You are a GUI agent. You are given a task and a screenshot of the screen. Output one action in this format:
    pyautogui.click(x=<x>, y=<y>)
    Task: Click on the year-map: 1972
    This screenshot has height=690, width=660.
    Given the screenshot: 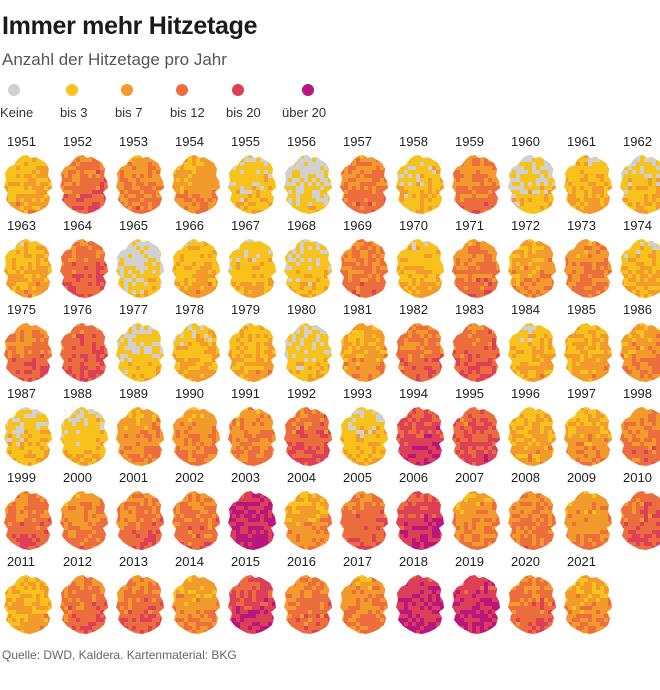 What is the action you would take?
    pyautogui.click(x=532, y=260)
    